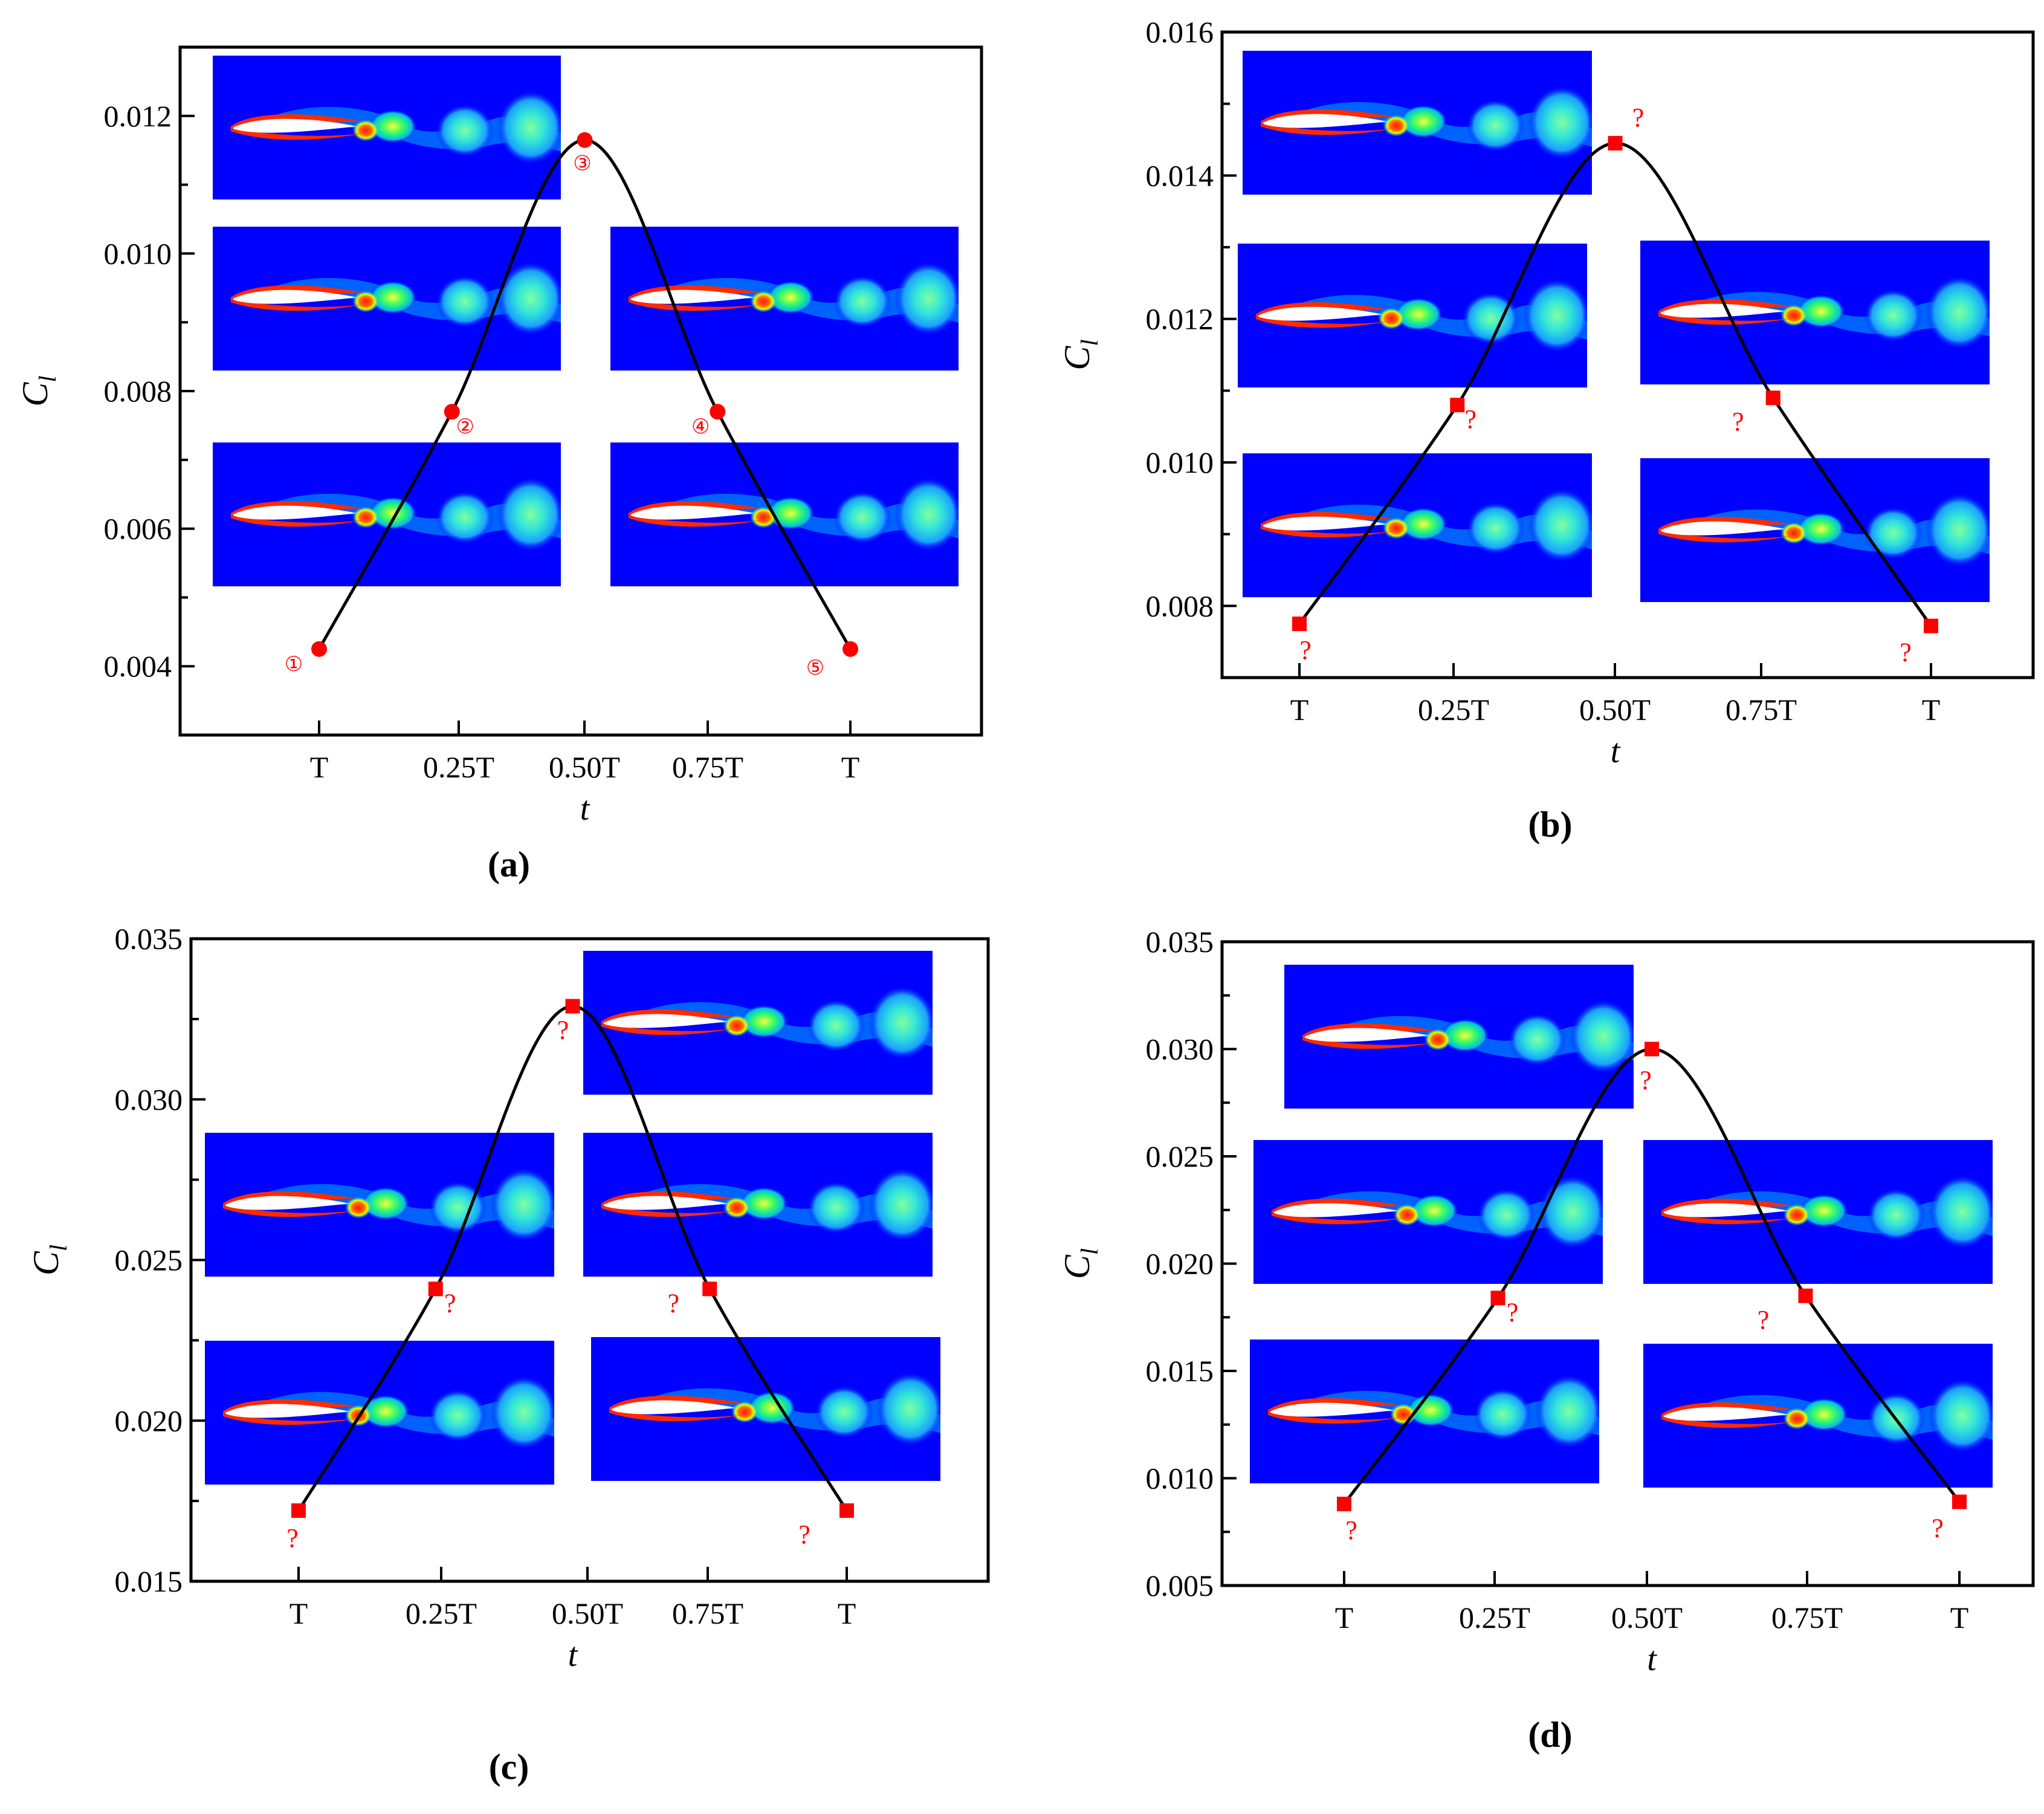  Describe the element at coordinates (509, 864) in the screenshot. I see `panel-label: (a)` at that location.